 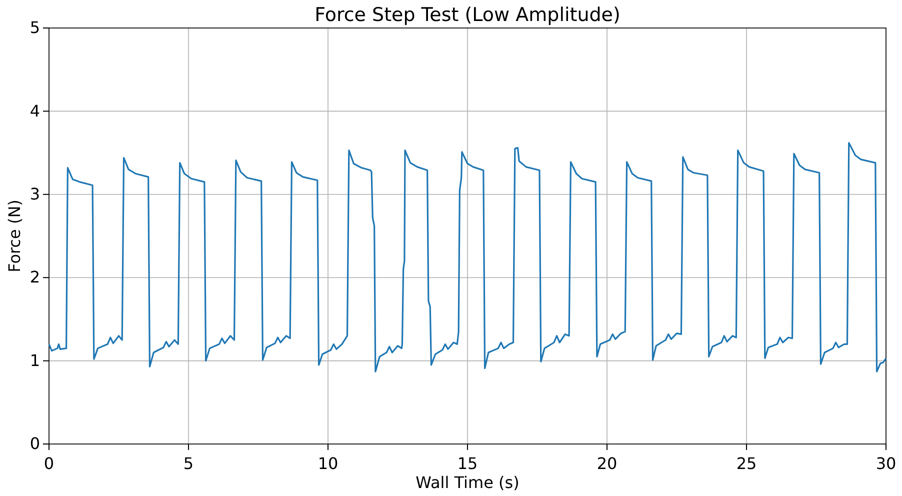 What do you see at coordinates (607, 463) in the screenshot?
I see `x-tick-label: 20` at bounding box center [607, 463].